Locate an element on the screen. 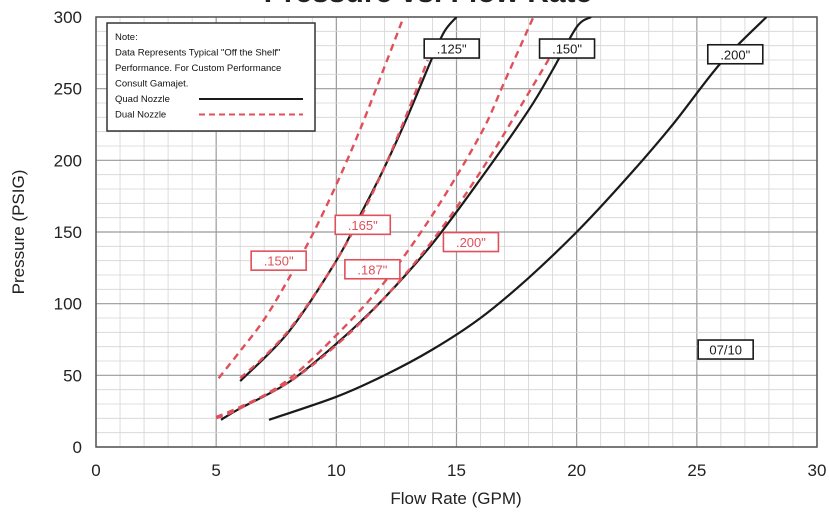 The width and height of the screenshot is (829, 513). x-tick-label: 25 is located at coordinates (696, 470).